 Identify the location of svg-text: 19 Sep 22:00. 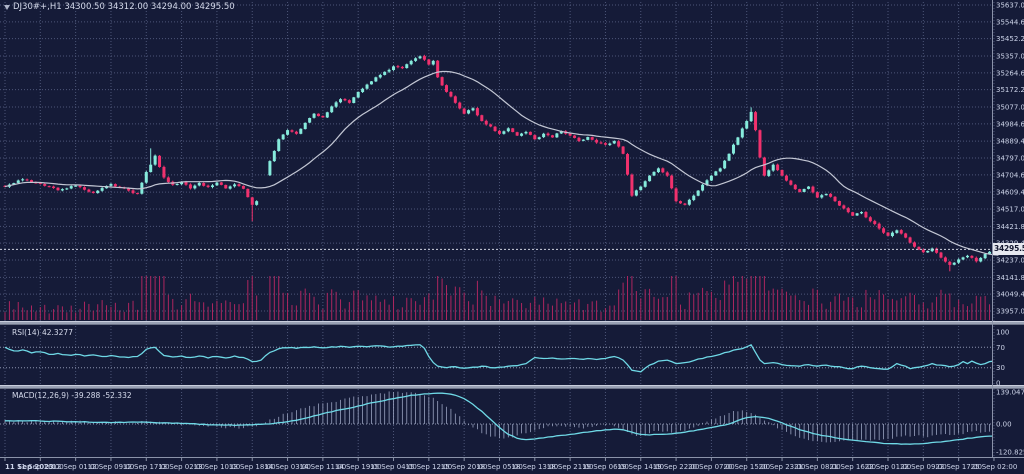
(676, 467).